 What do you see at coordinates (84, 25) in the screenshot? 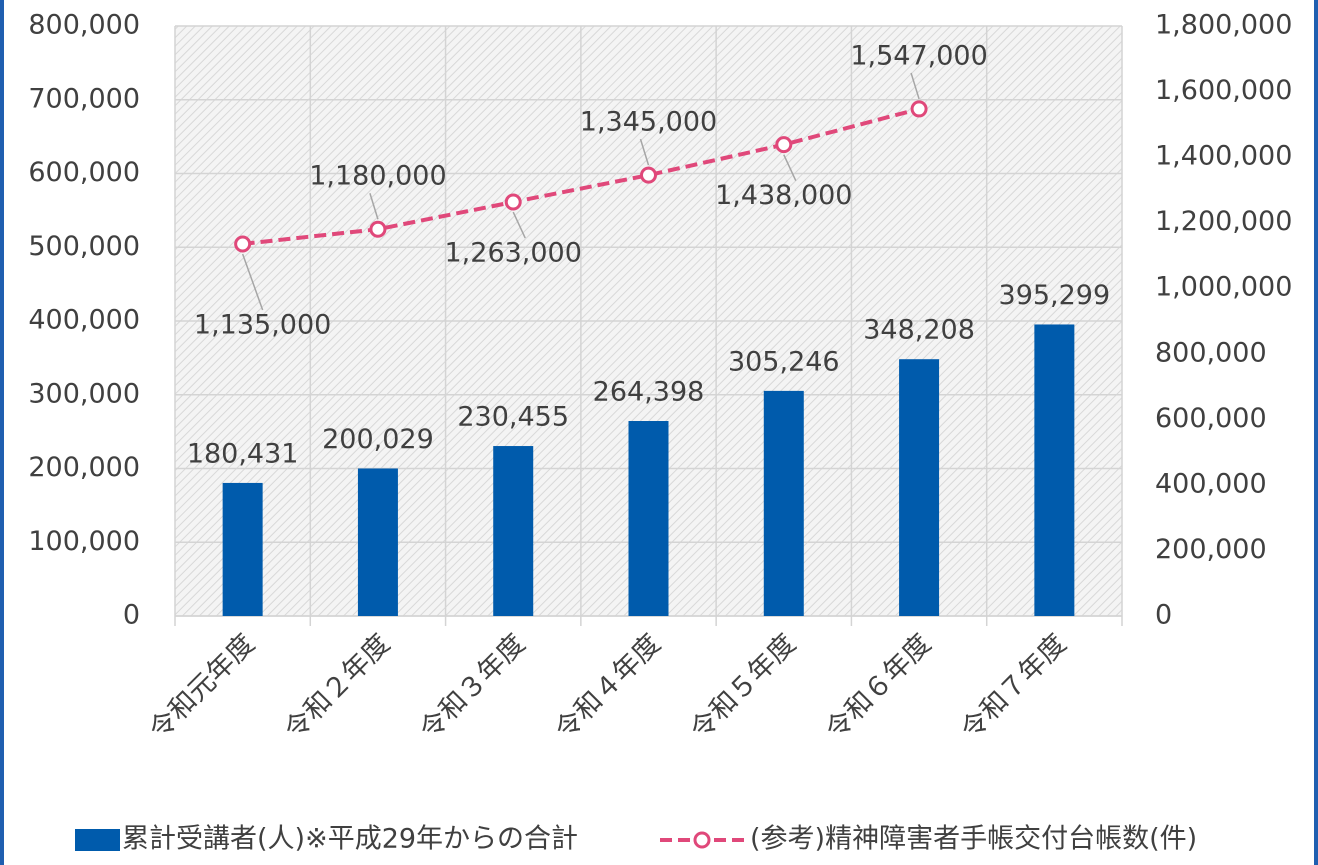
I see `y-tick-label: 800,000` at bounding box center [84, 25].